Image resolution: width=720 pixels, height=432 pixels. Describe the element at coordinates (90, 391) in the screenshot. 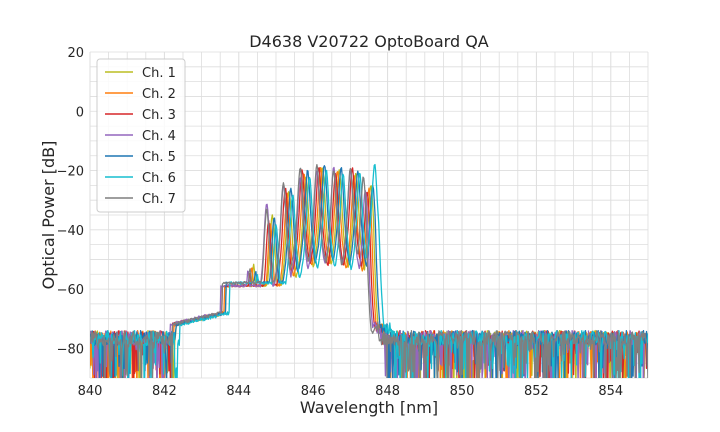

I see `x-tick-label: 840` at that location.